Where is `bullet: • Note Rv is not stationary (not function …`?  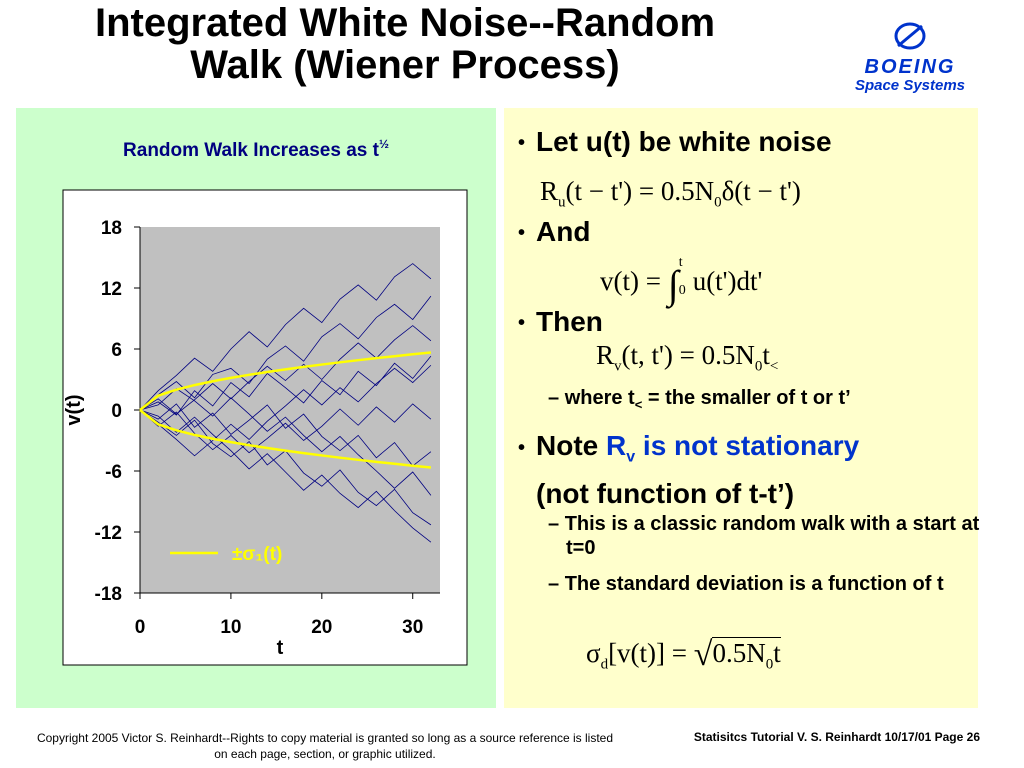
bullet: • Note Rv is not stationary (not function … is located at coordinates (689, 469).